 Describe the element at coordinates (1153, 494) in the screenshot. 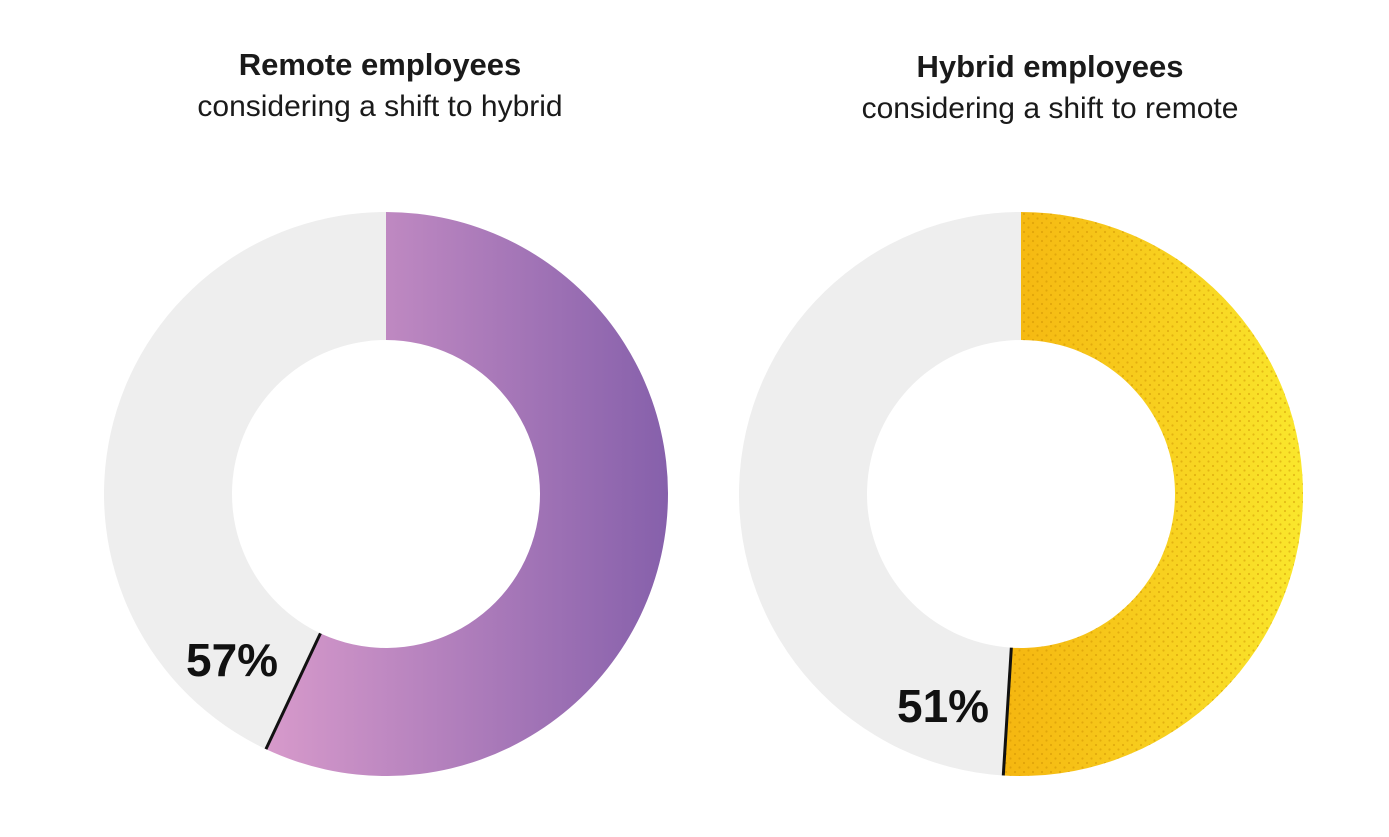

I see `donut-slice-texture` at that location.